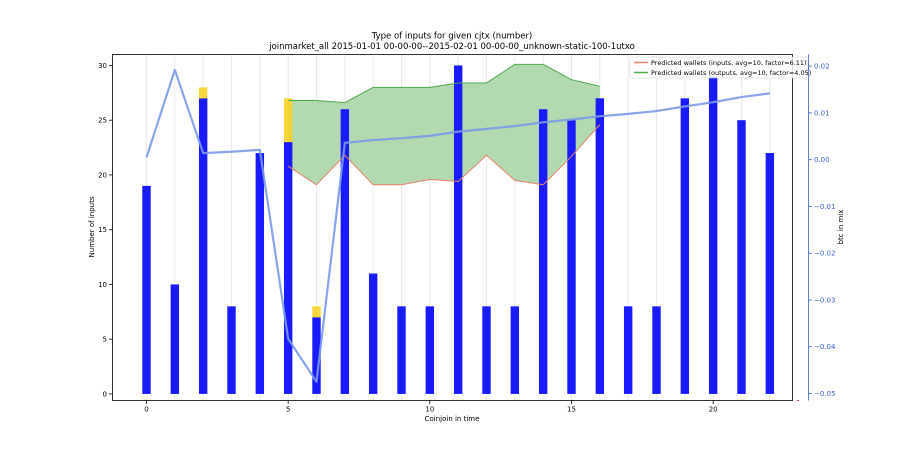 The image size is (900, 450). I want to click on legend-box, so click(718, 67).